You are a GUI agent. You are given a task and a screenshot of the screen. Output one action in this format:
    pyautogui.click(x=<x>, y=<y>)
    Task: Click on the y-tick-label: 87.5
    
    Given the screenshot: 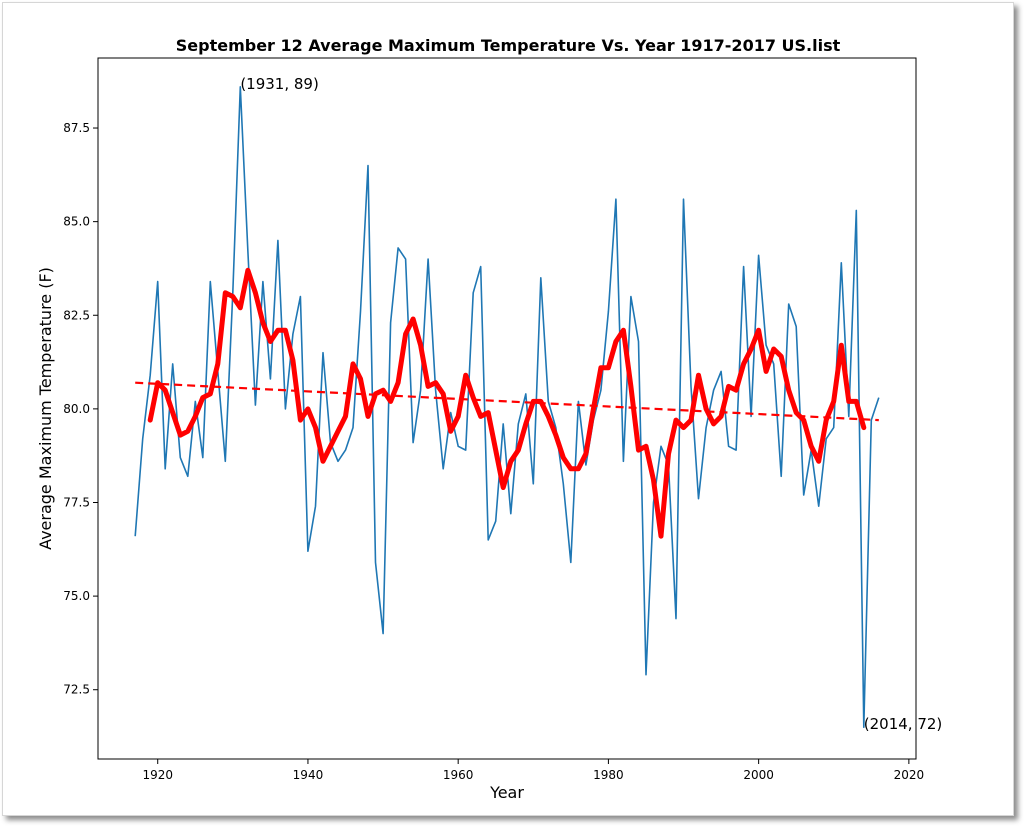 What is the action you would take?
    pyautogui.click(x=76, y=128)
    